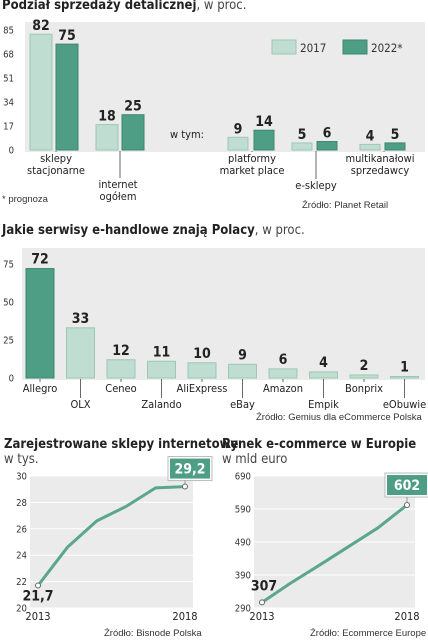 The image size is (428, 640). I want to click on chart4-point-first, so click(262, 602).